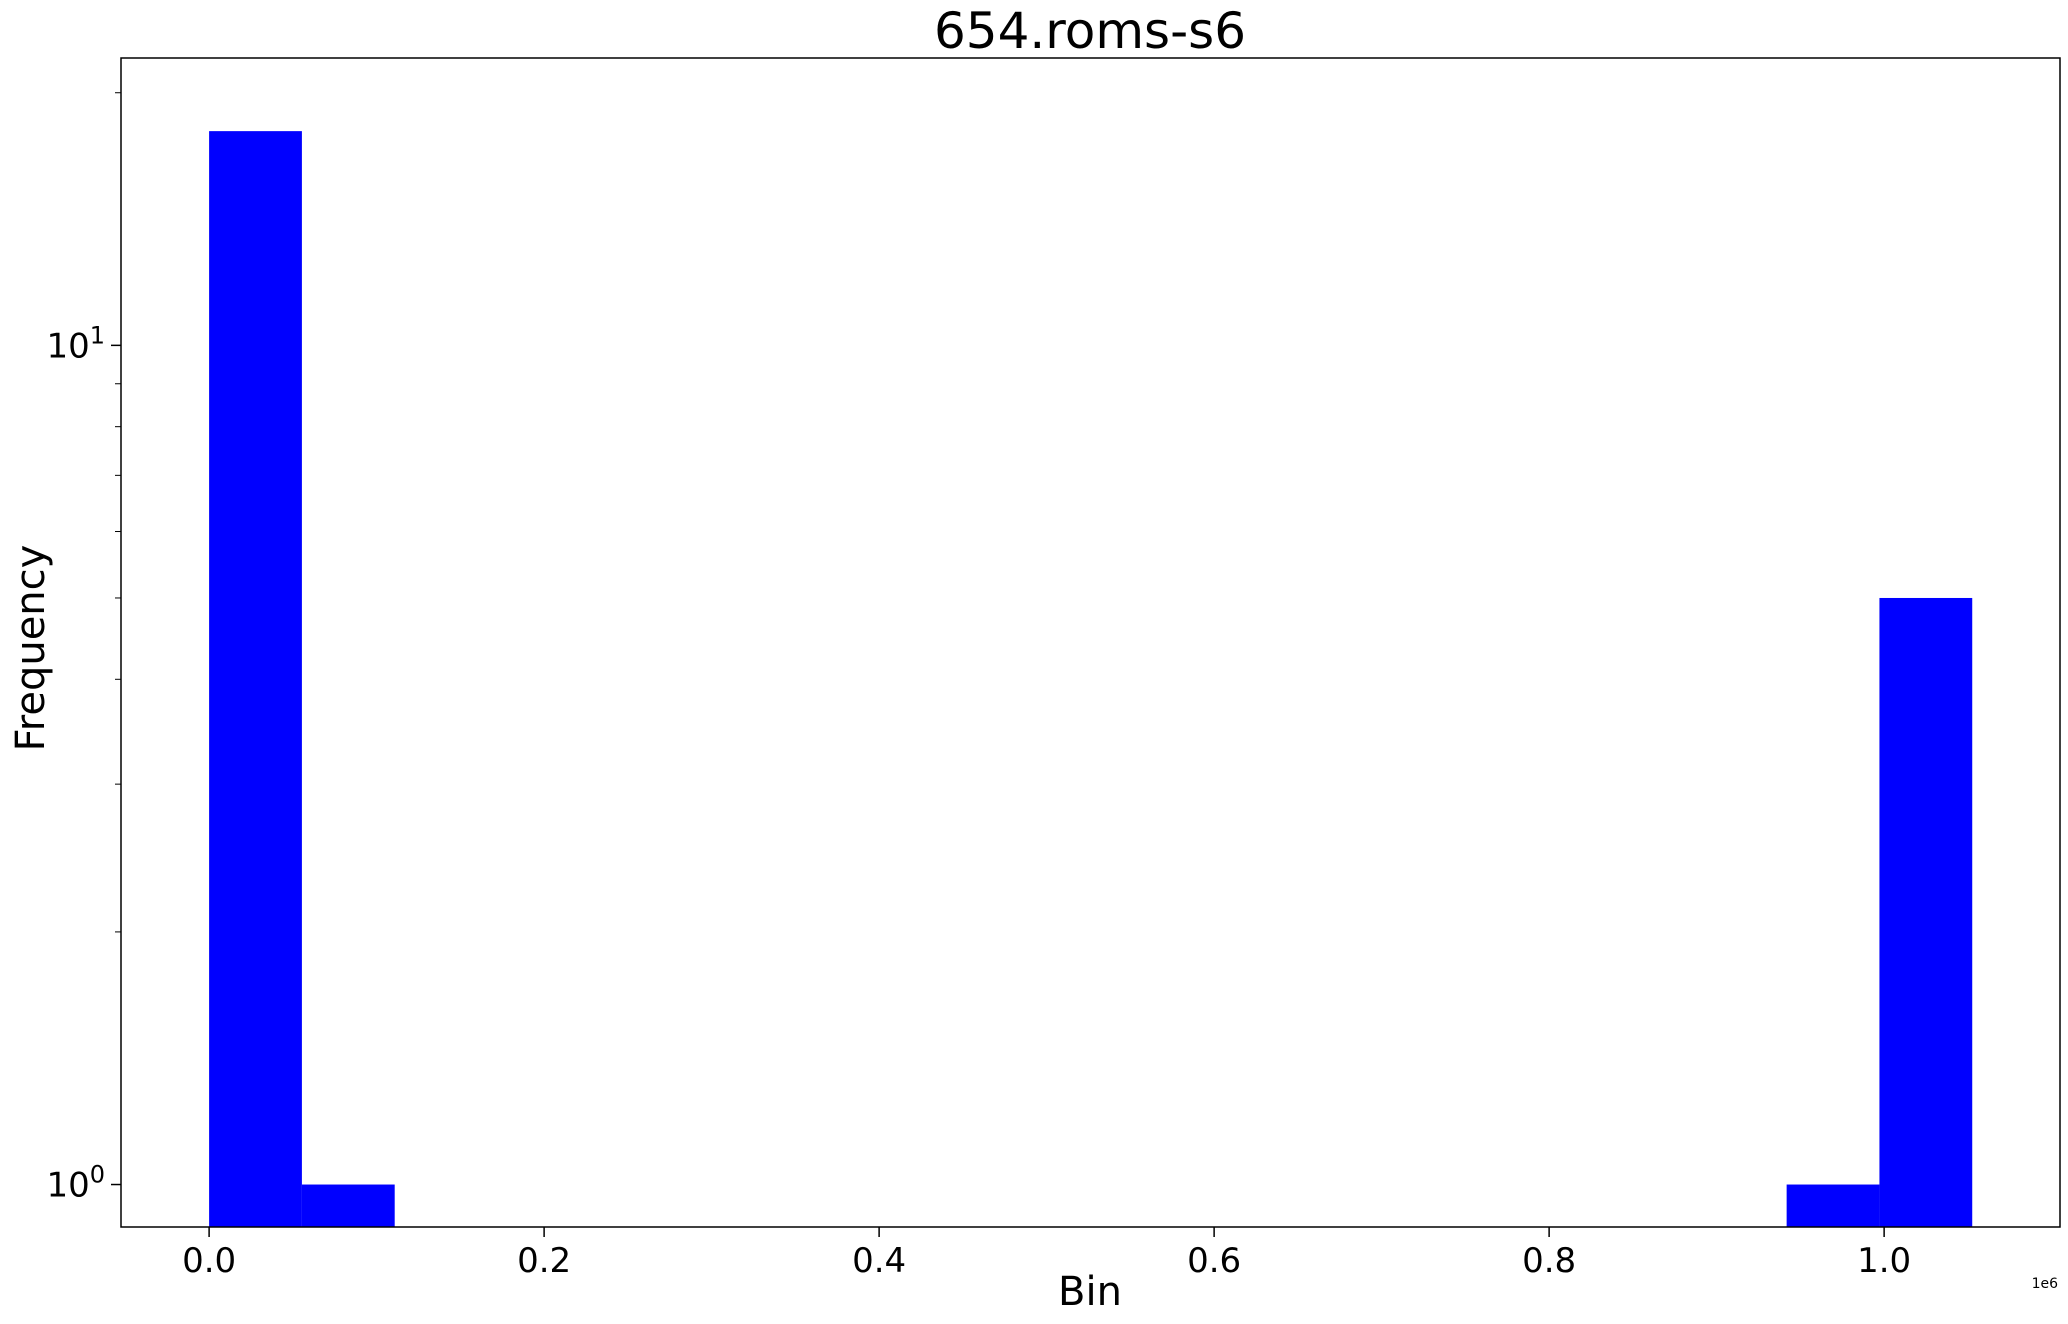 This screenshot has width=2068, height=1324. Describe the element at coordinates (209, 1261) in the screenshot. I see `x-tick-label-0: 0.0` at that location.